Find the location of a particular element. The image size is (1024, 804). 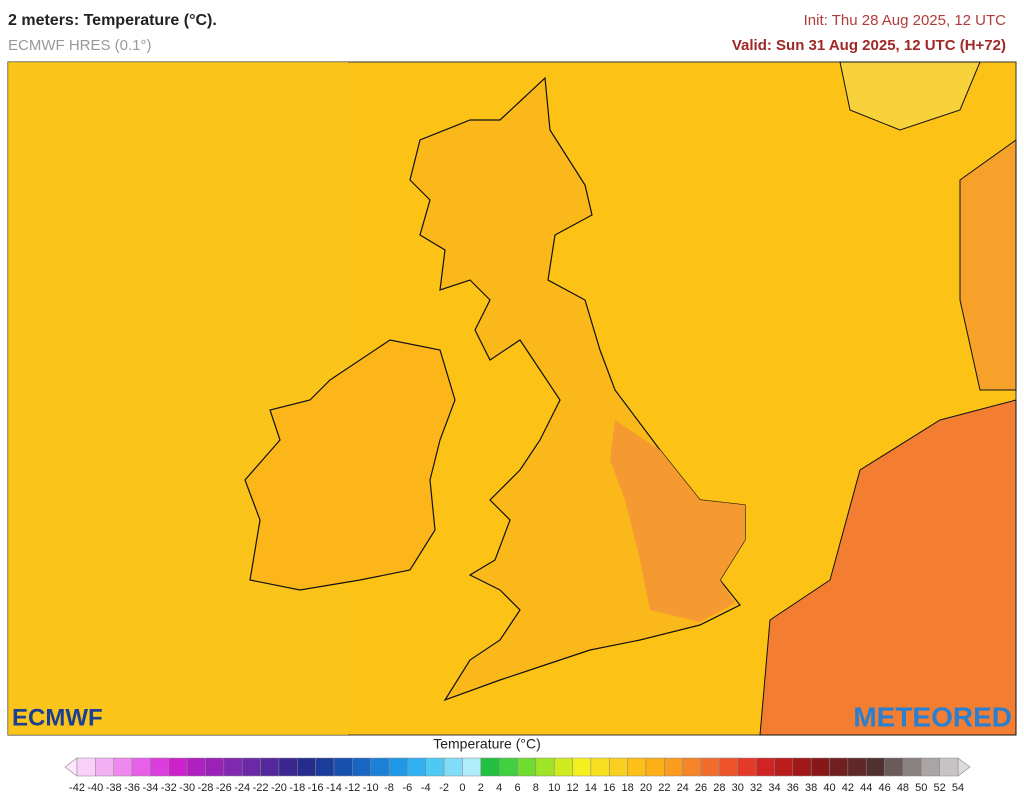

colorbar-tick-label: -24 is located at coordinates (242, 788).